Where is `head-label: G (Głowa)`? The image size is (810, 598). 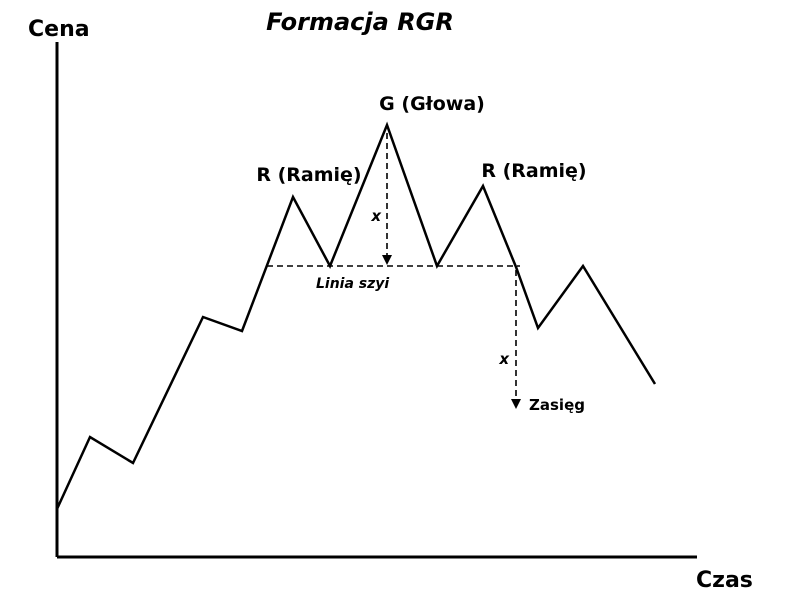 head-label: G (Głowa) is located at coordinates (432, 104).